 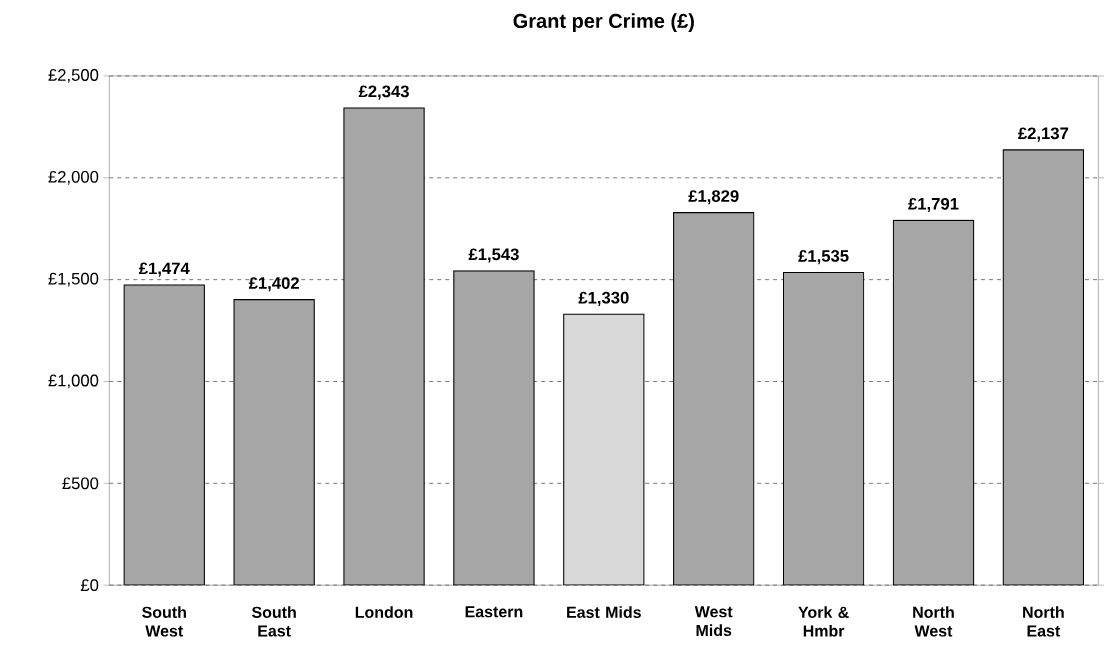 I want to click on y-tick-label: £2,500, so click(x=73, y=76).